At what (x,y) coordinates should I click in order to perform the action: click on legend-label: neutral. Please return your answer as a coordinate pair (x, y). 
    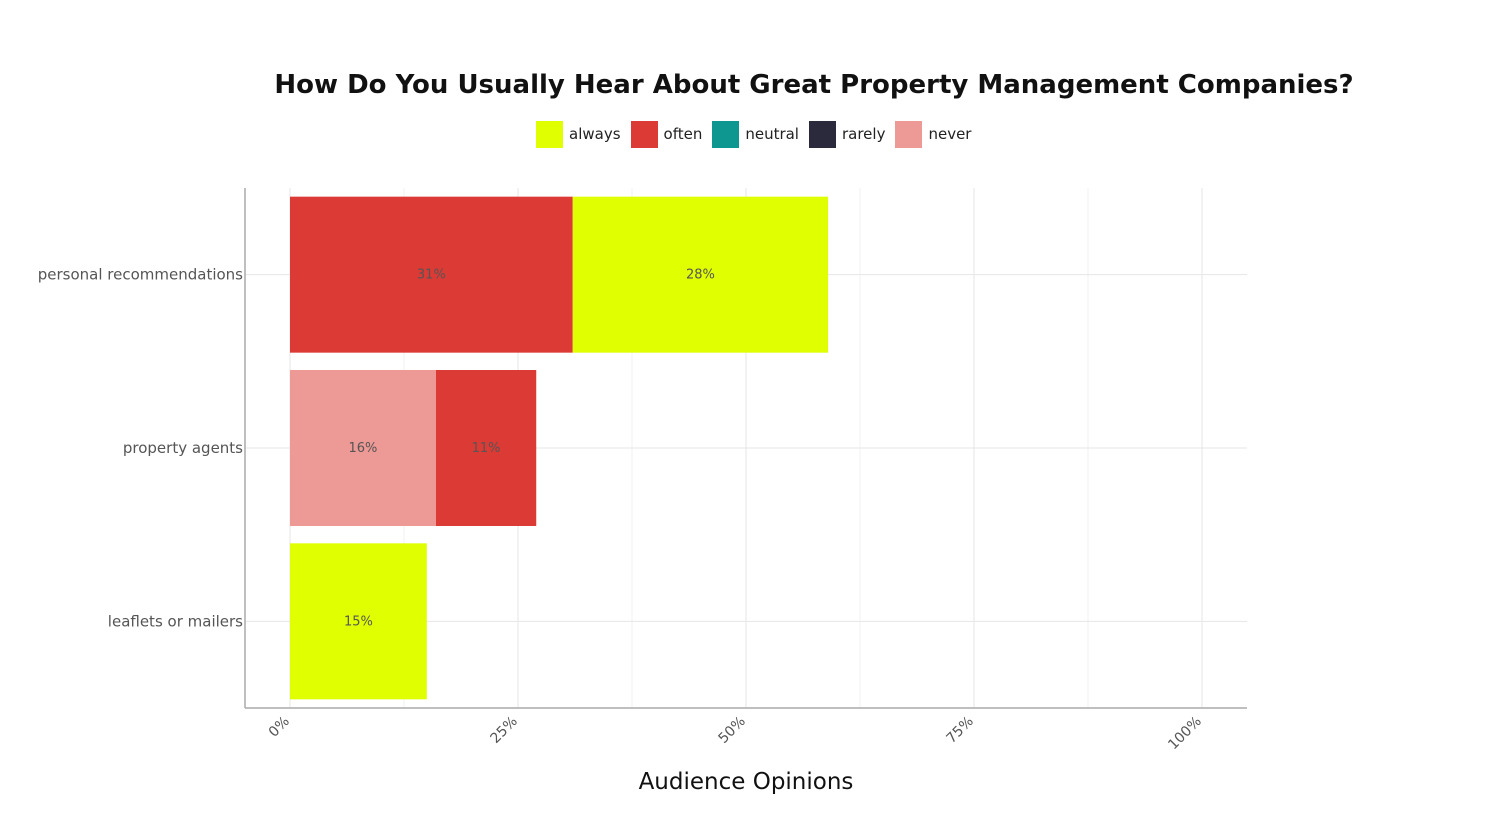
    Looking at the image, I should click on (772, 134).